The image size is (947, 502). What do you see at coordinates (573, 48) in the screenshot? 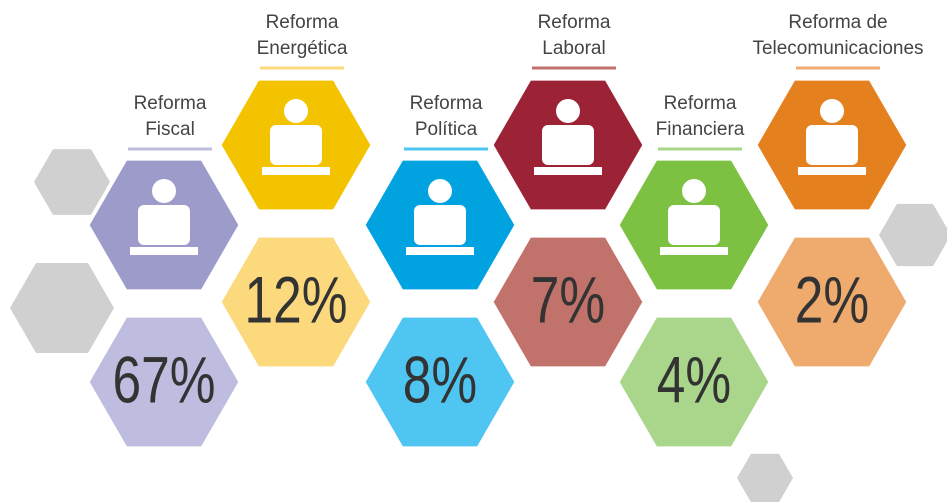
I see `reform-label: Laboral` at bounding box center [573, 48].